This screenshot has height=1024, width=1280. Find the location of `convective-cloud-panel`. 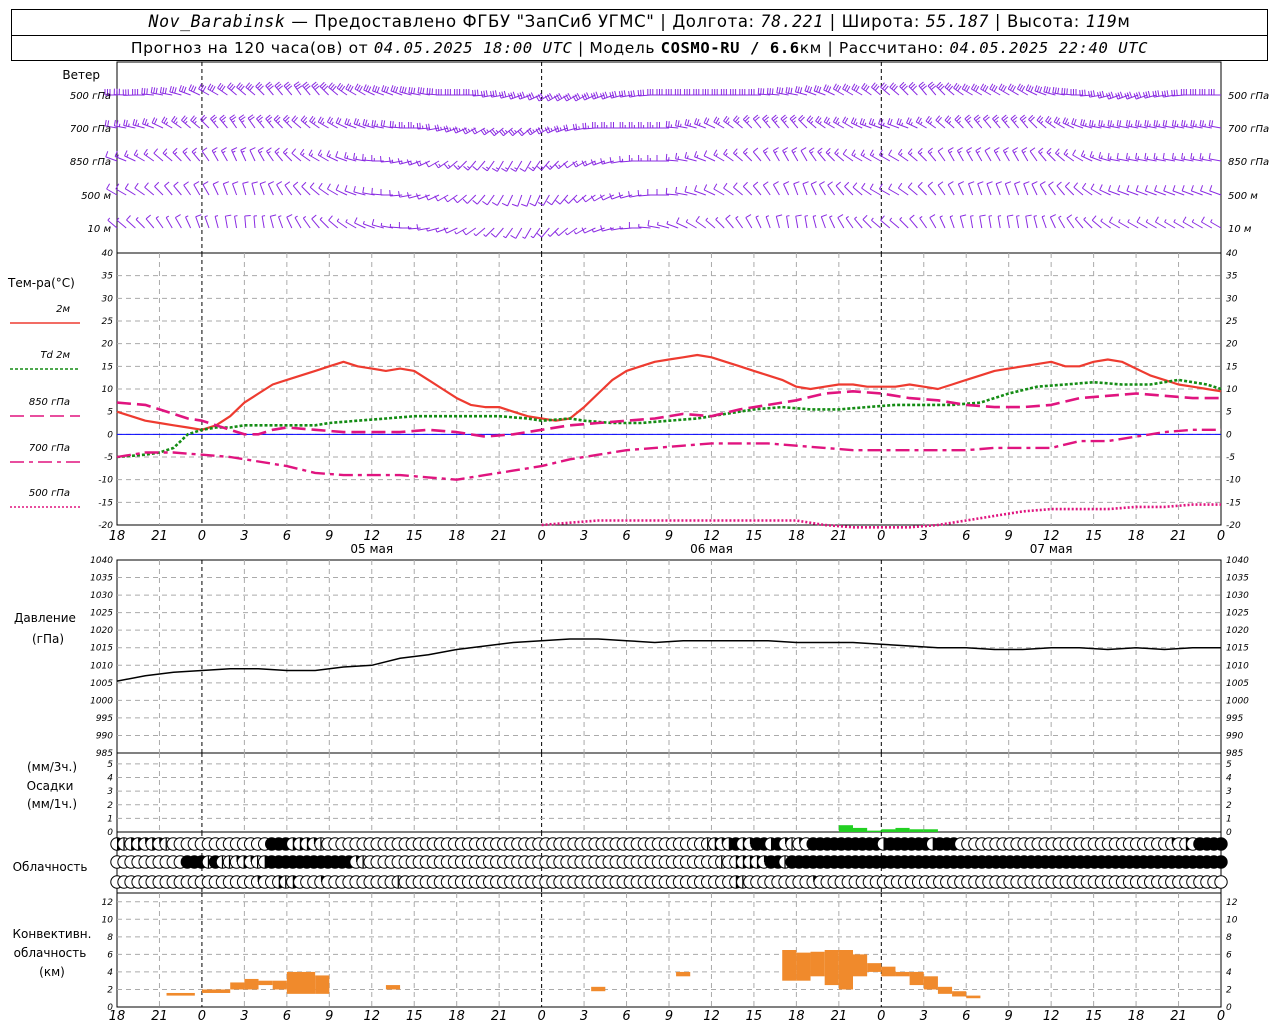

convective-cloud-panel is located at coordinates (573, 974).